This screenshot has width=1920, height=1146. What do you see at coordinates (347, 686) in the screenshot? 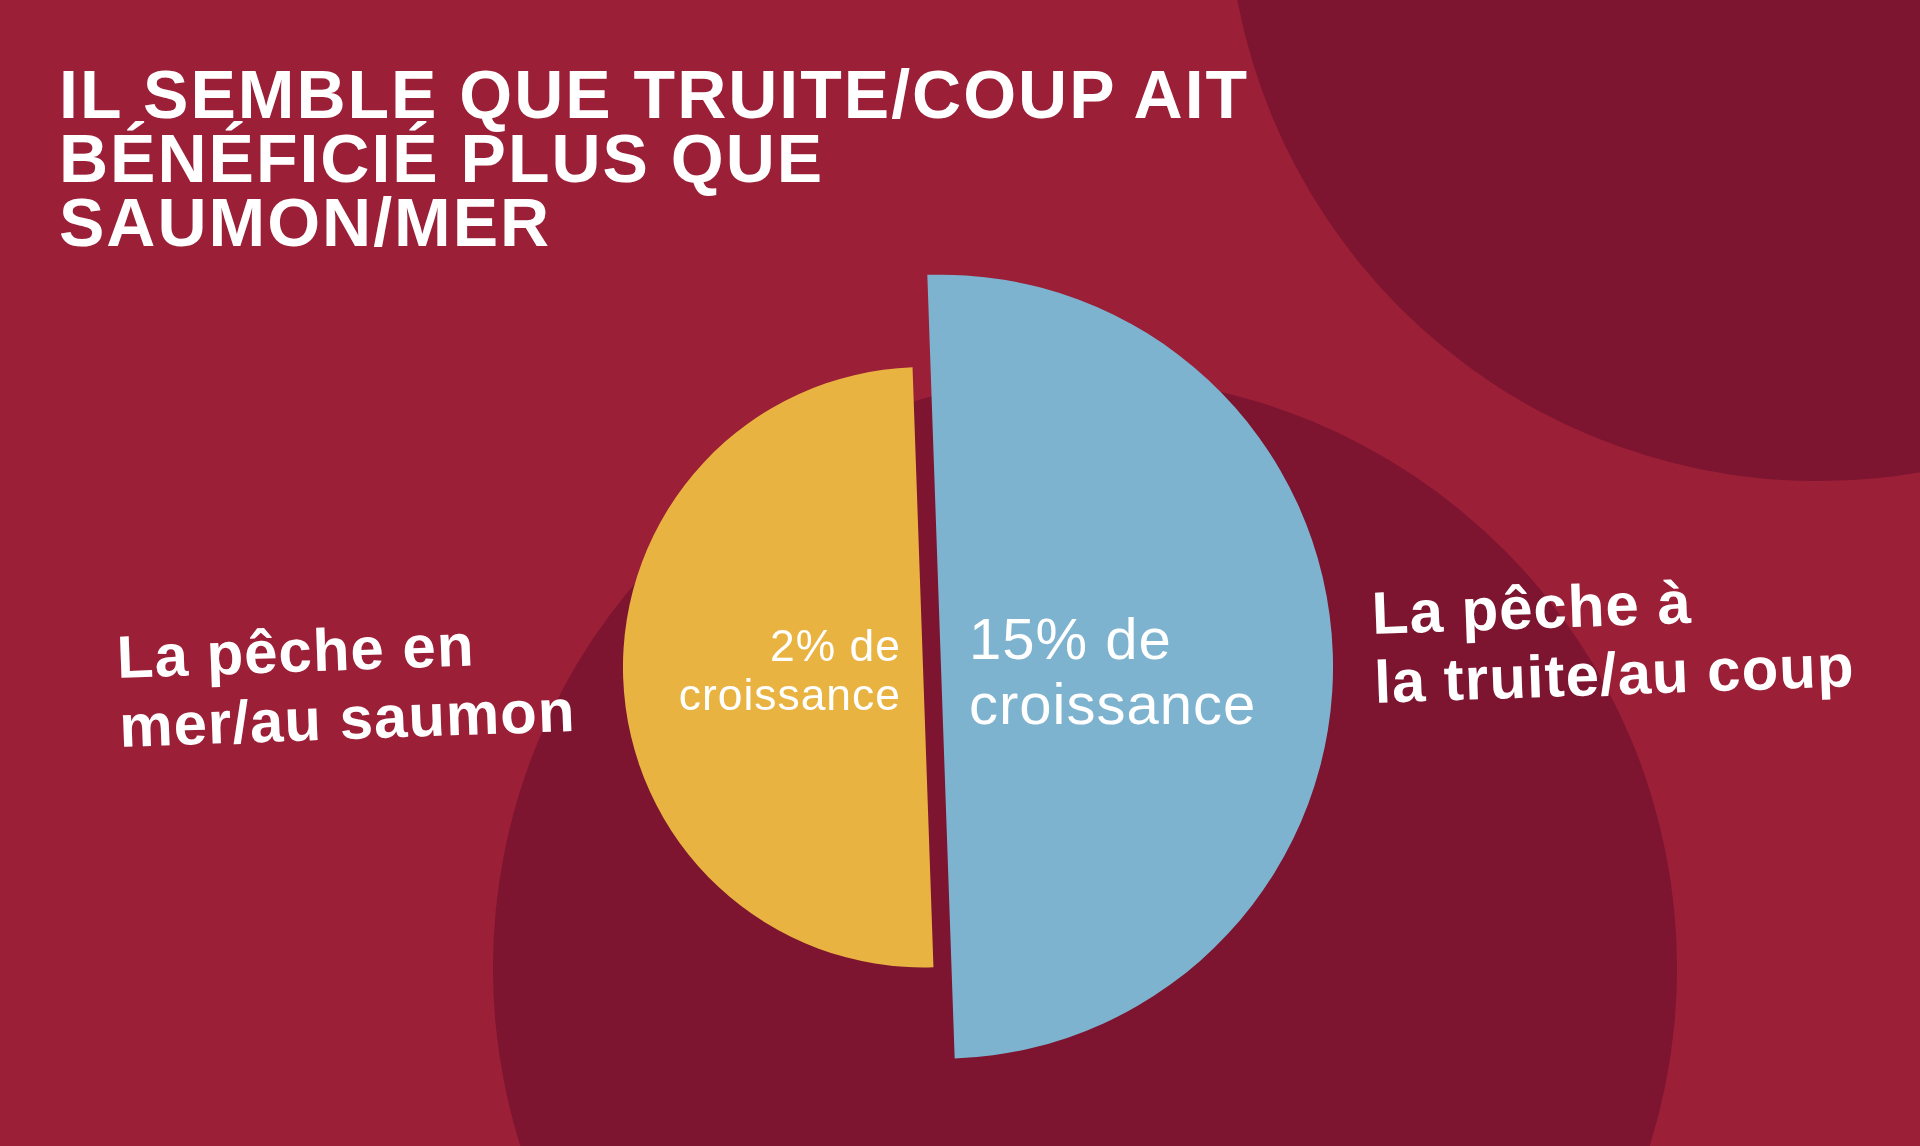
I see `category-label: La pêche en mer/au saumon` at bounding box center [347, 686].